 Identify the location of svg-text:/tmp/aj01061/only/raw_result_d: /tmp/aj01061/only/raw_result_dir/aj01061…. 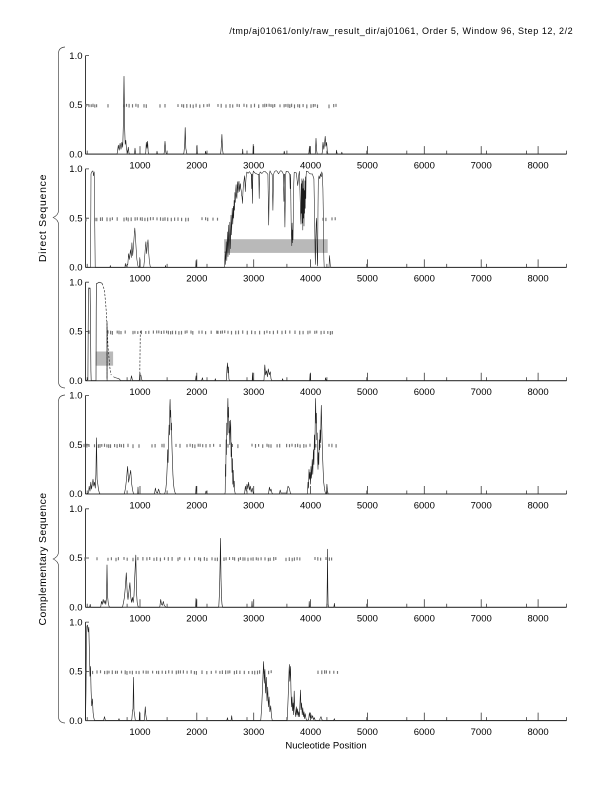
(401, 31).